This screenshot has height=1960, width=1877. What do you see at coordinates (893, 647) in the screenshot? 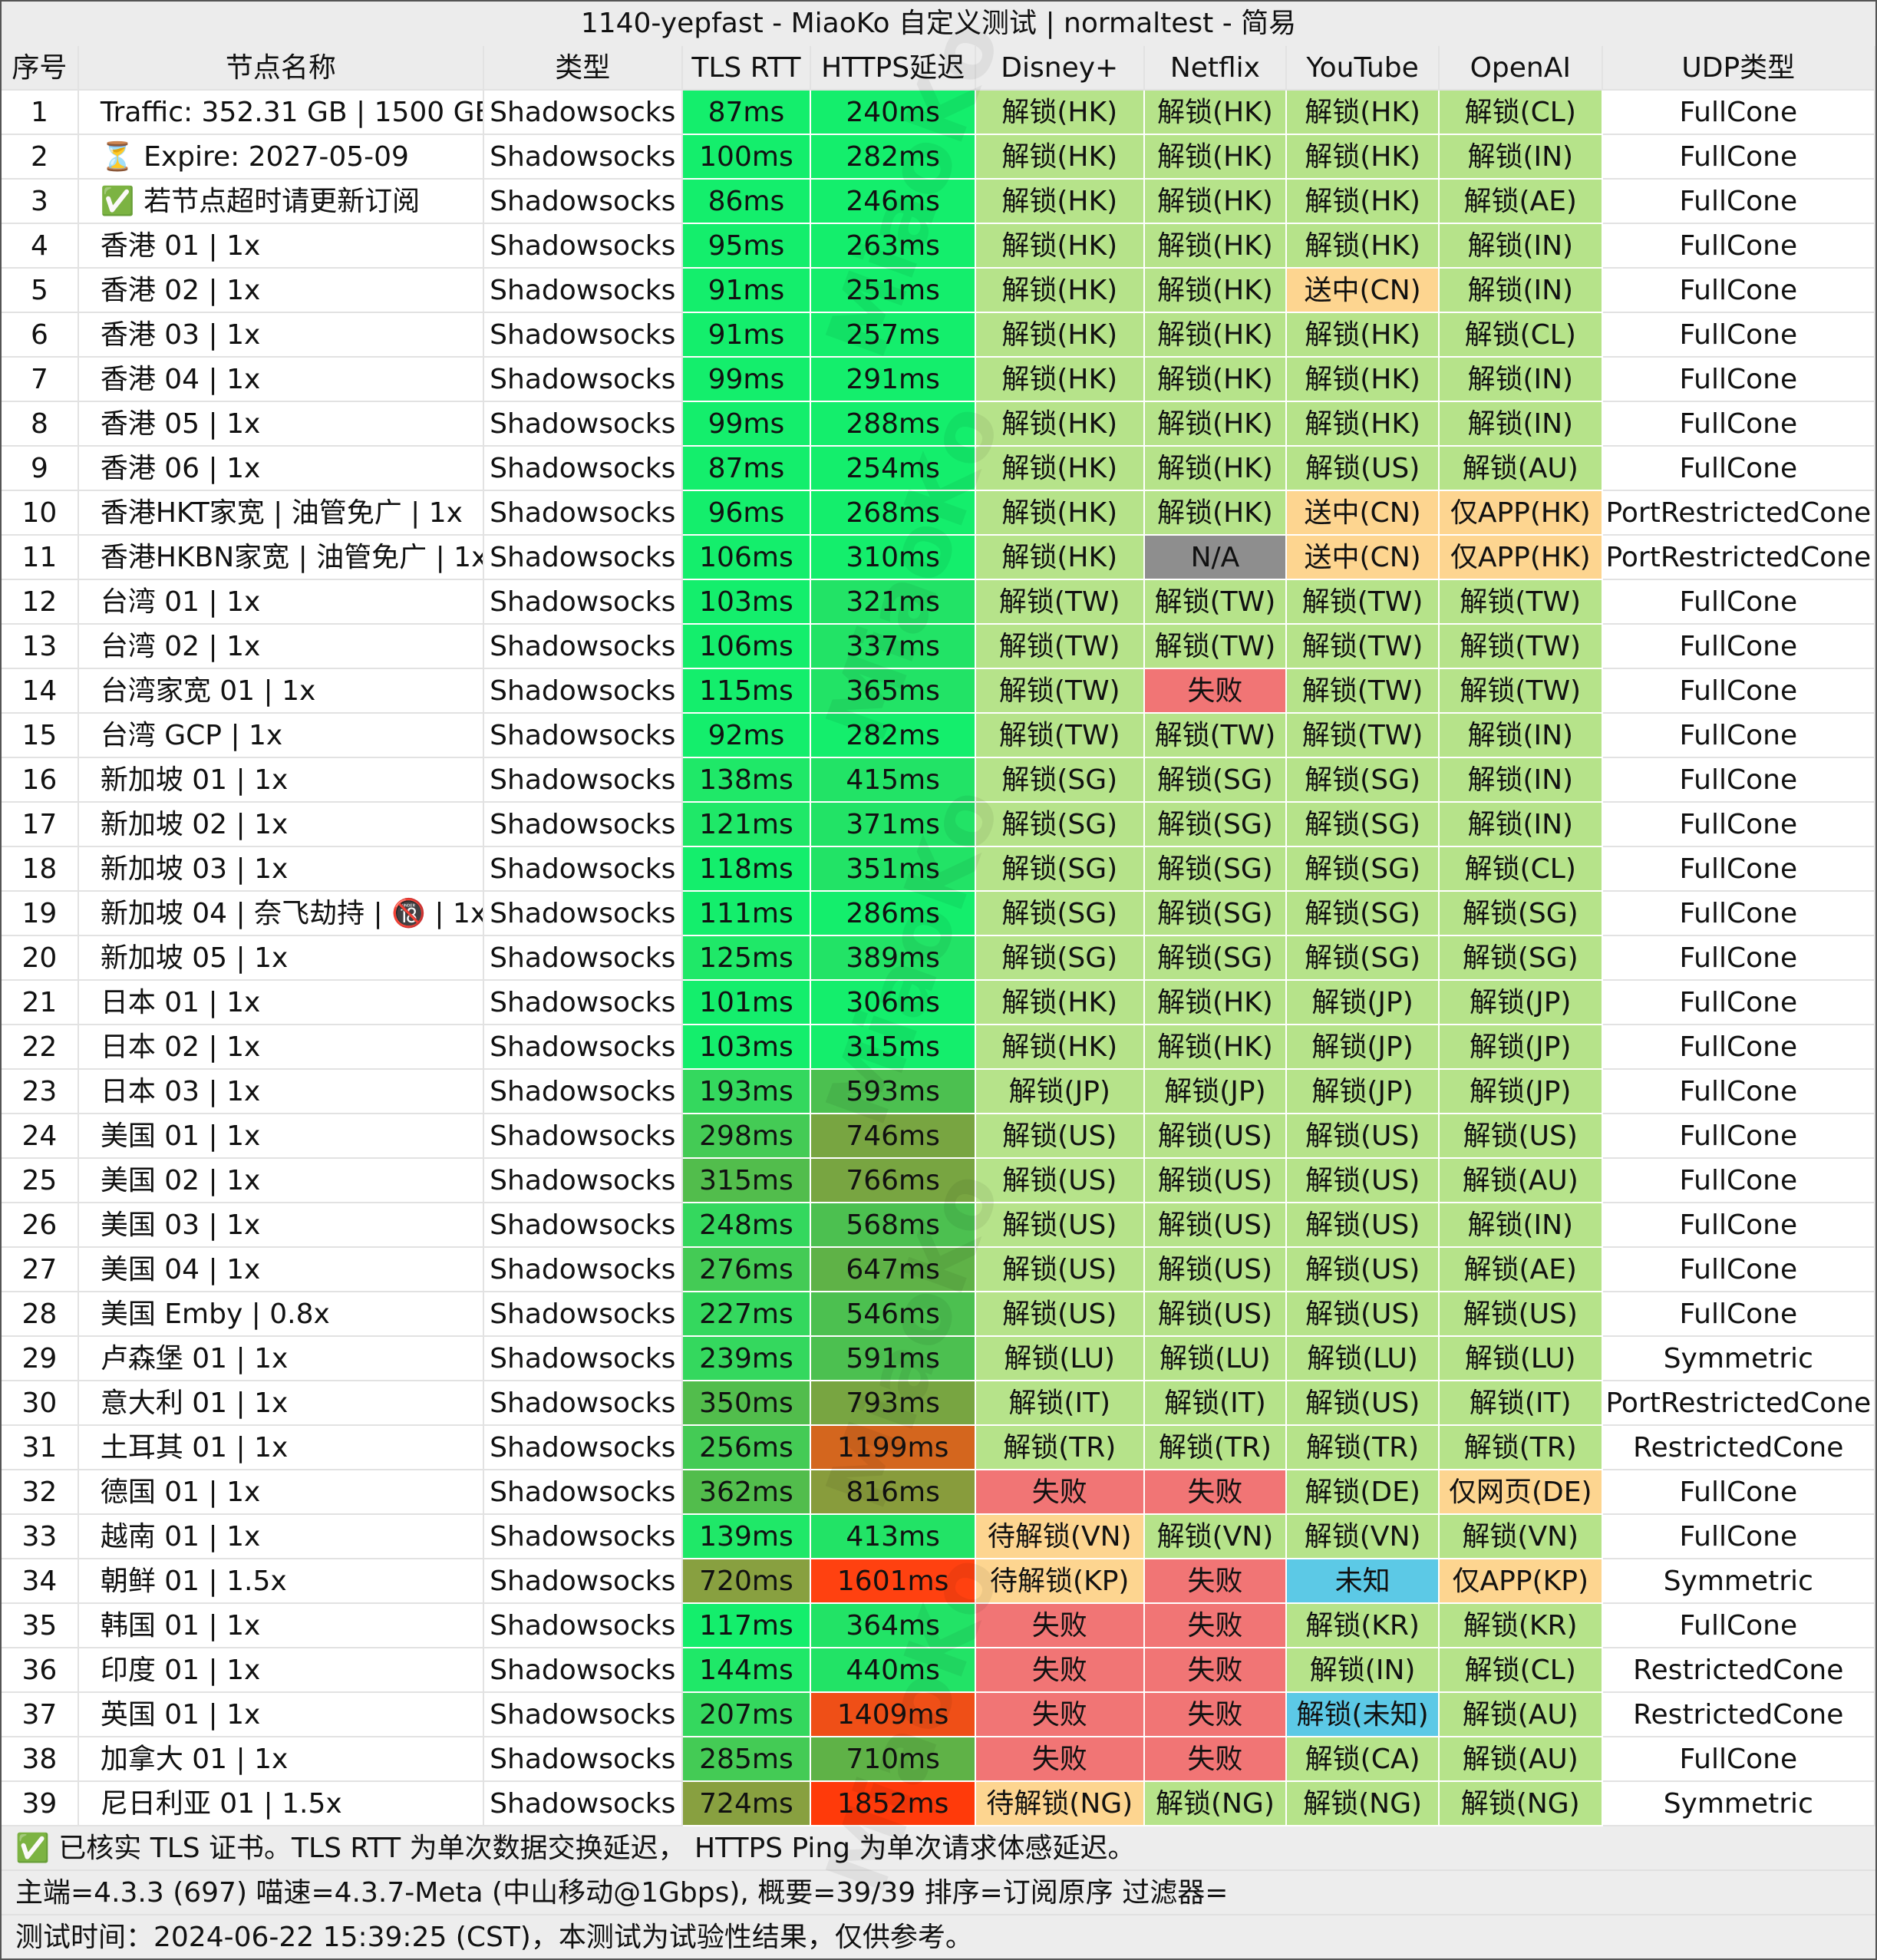
I see `table-cell: 337ms` at bounding box center [893, 647].